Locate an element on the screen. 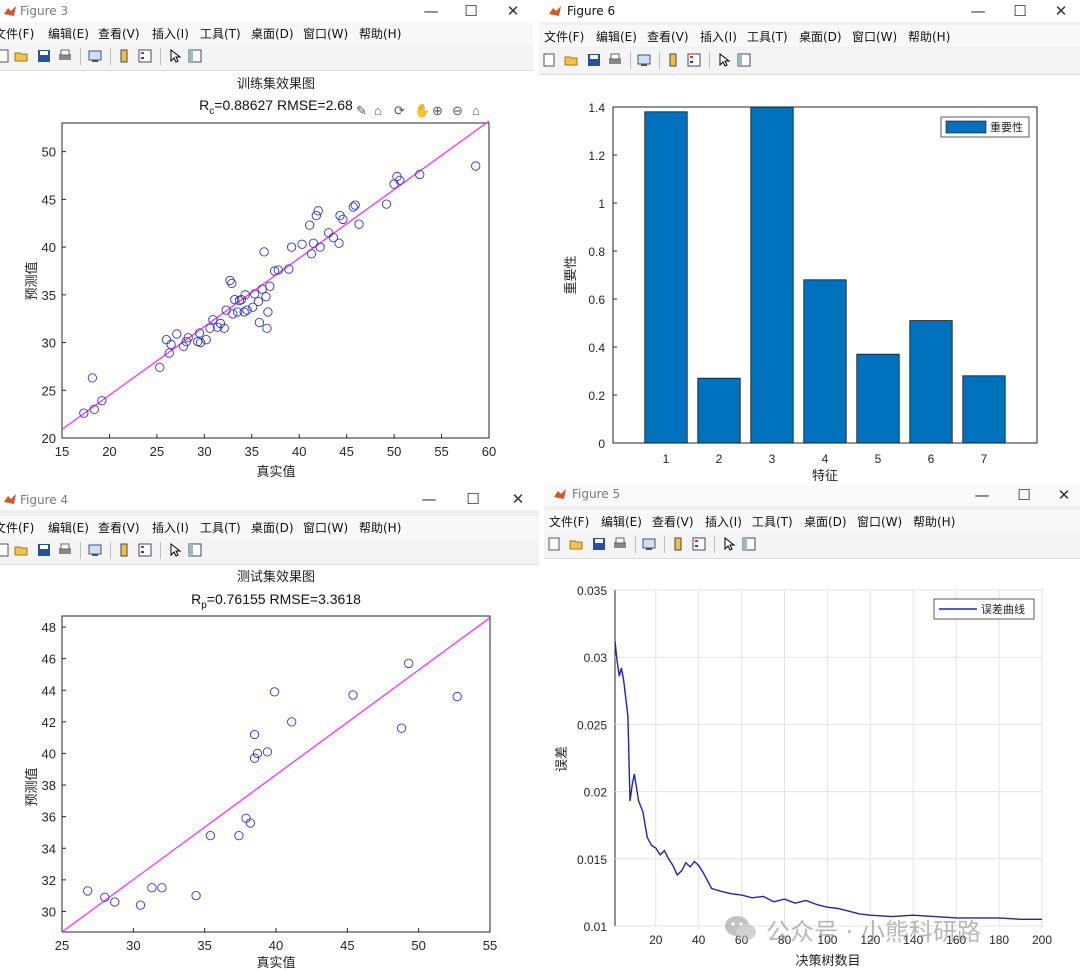  titlebar: Figure 4 — ☐ ✕ is located at coordinates (269, 499).